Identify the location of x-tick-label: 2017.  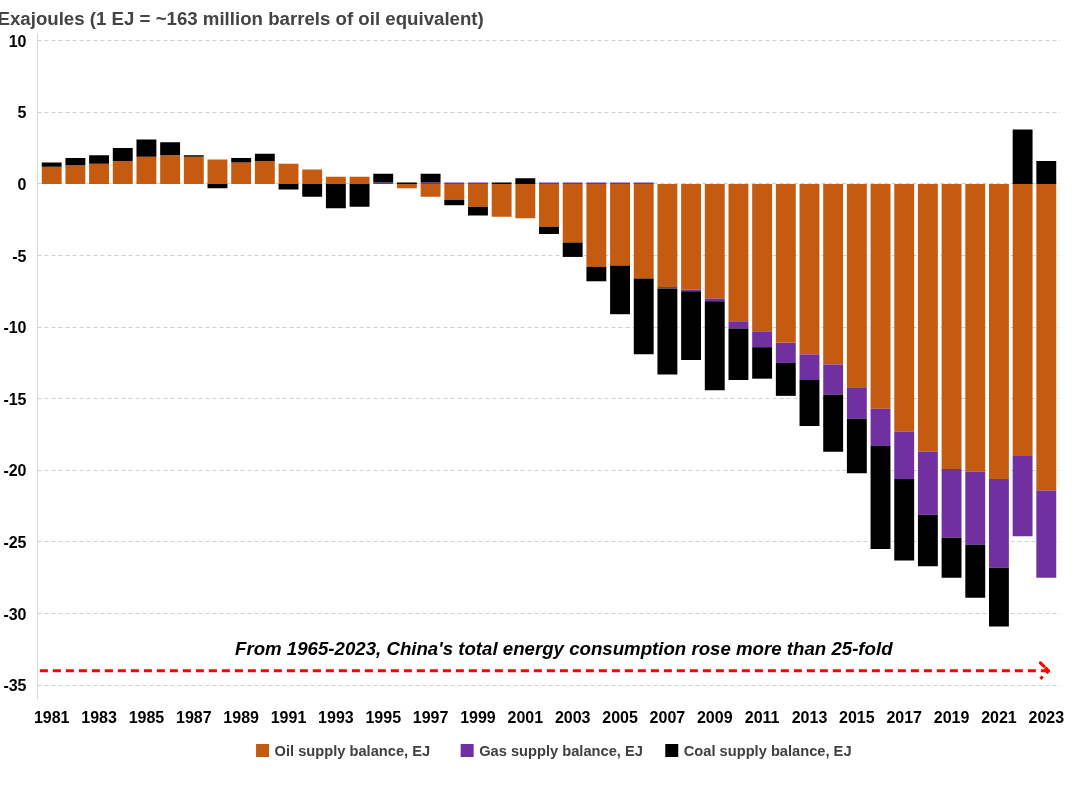
(904, 717).